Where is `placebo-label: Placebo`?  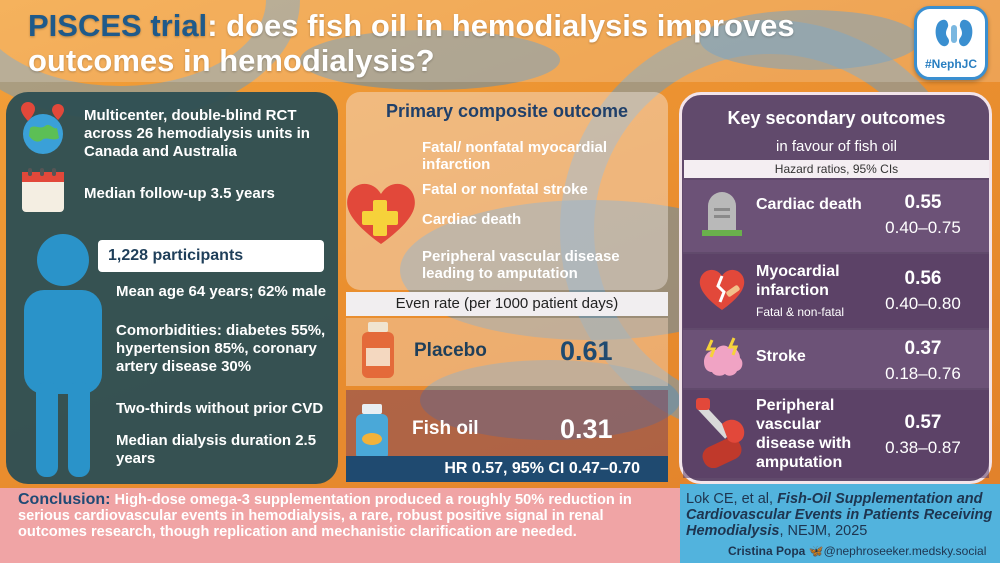
placebo-label: Placebo is located at coordinates (450, 350).